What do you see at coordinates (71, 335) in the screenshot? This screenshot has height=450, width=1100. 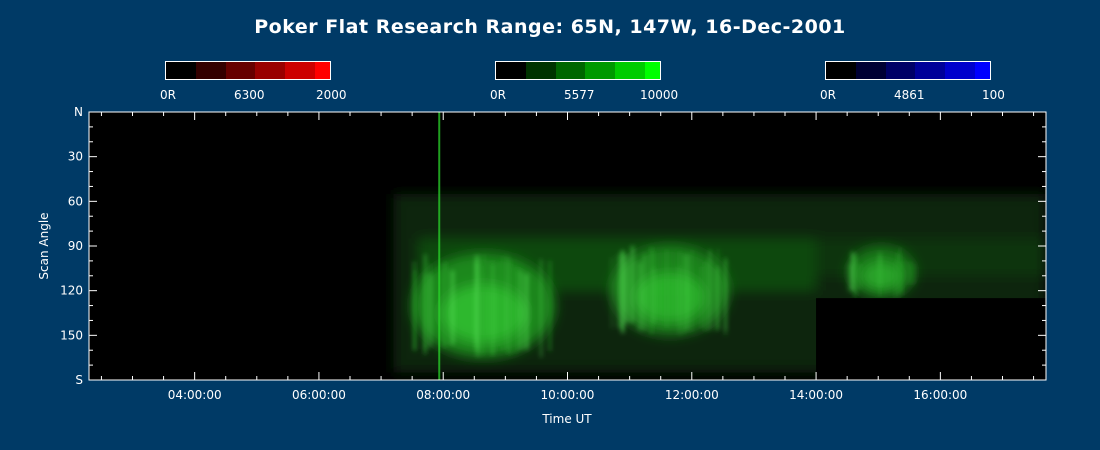 I see `y-tick-label: 150` at bounding box center [71, 335].